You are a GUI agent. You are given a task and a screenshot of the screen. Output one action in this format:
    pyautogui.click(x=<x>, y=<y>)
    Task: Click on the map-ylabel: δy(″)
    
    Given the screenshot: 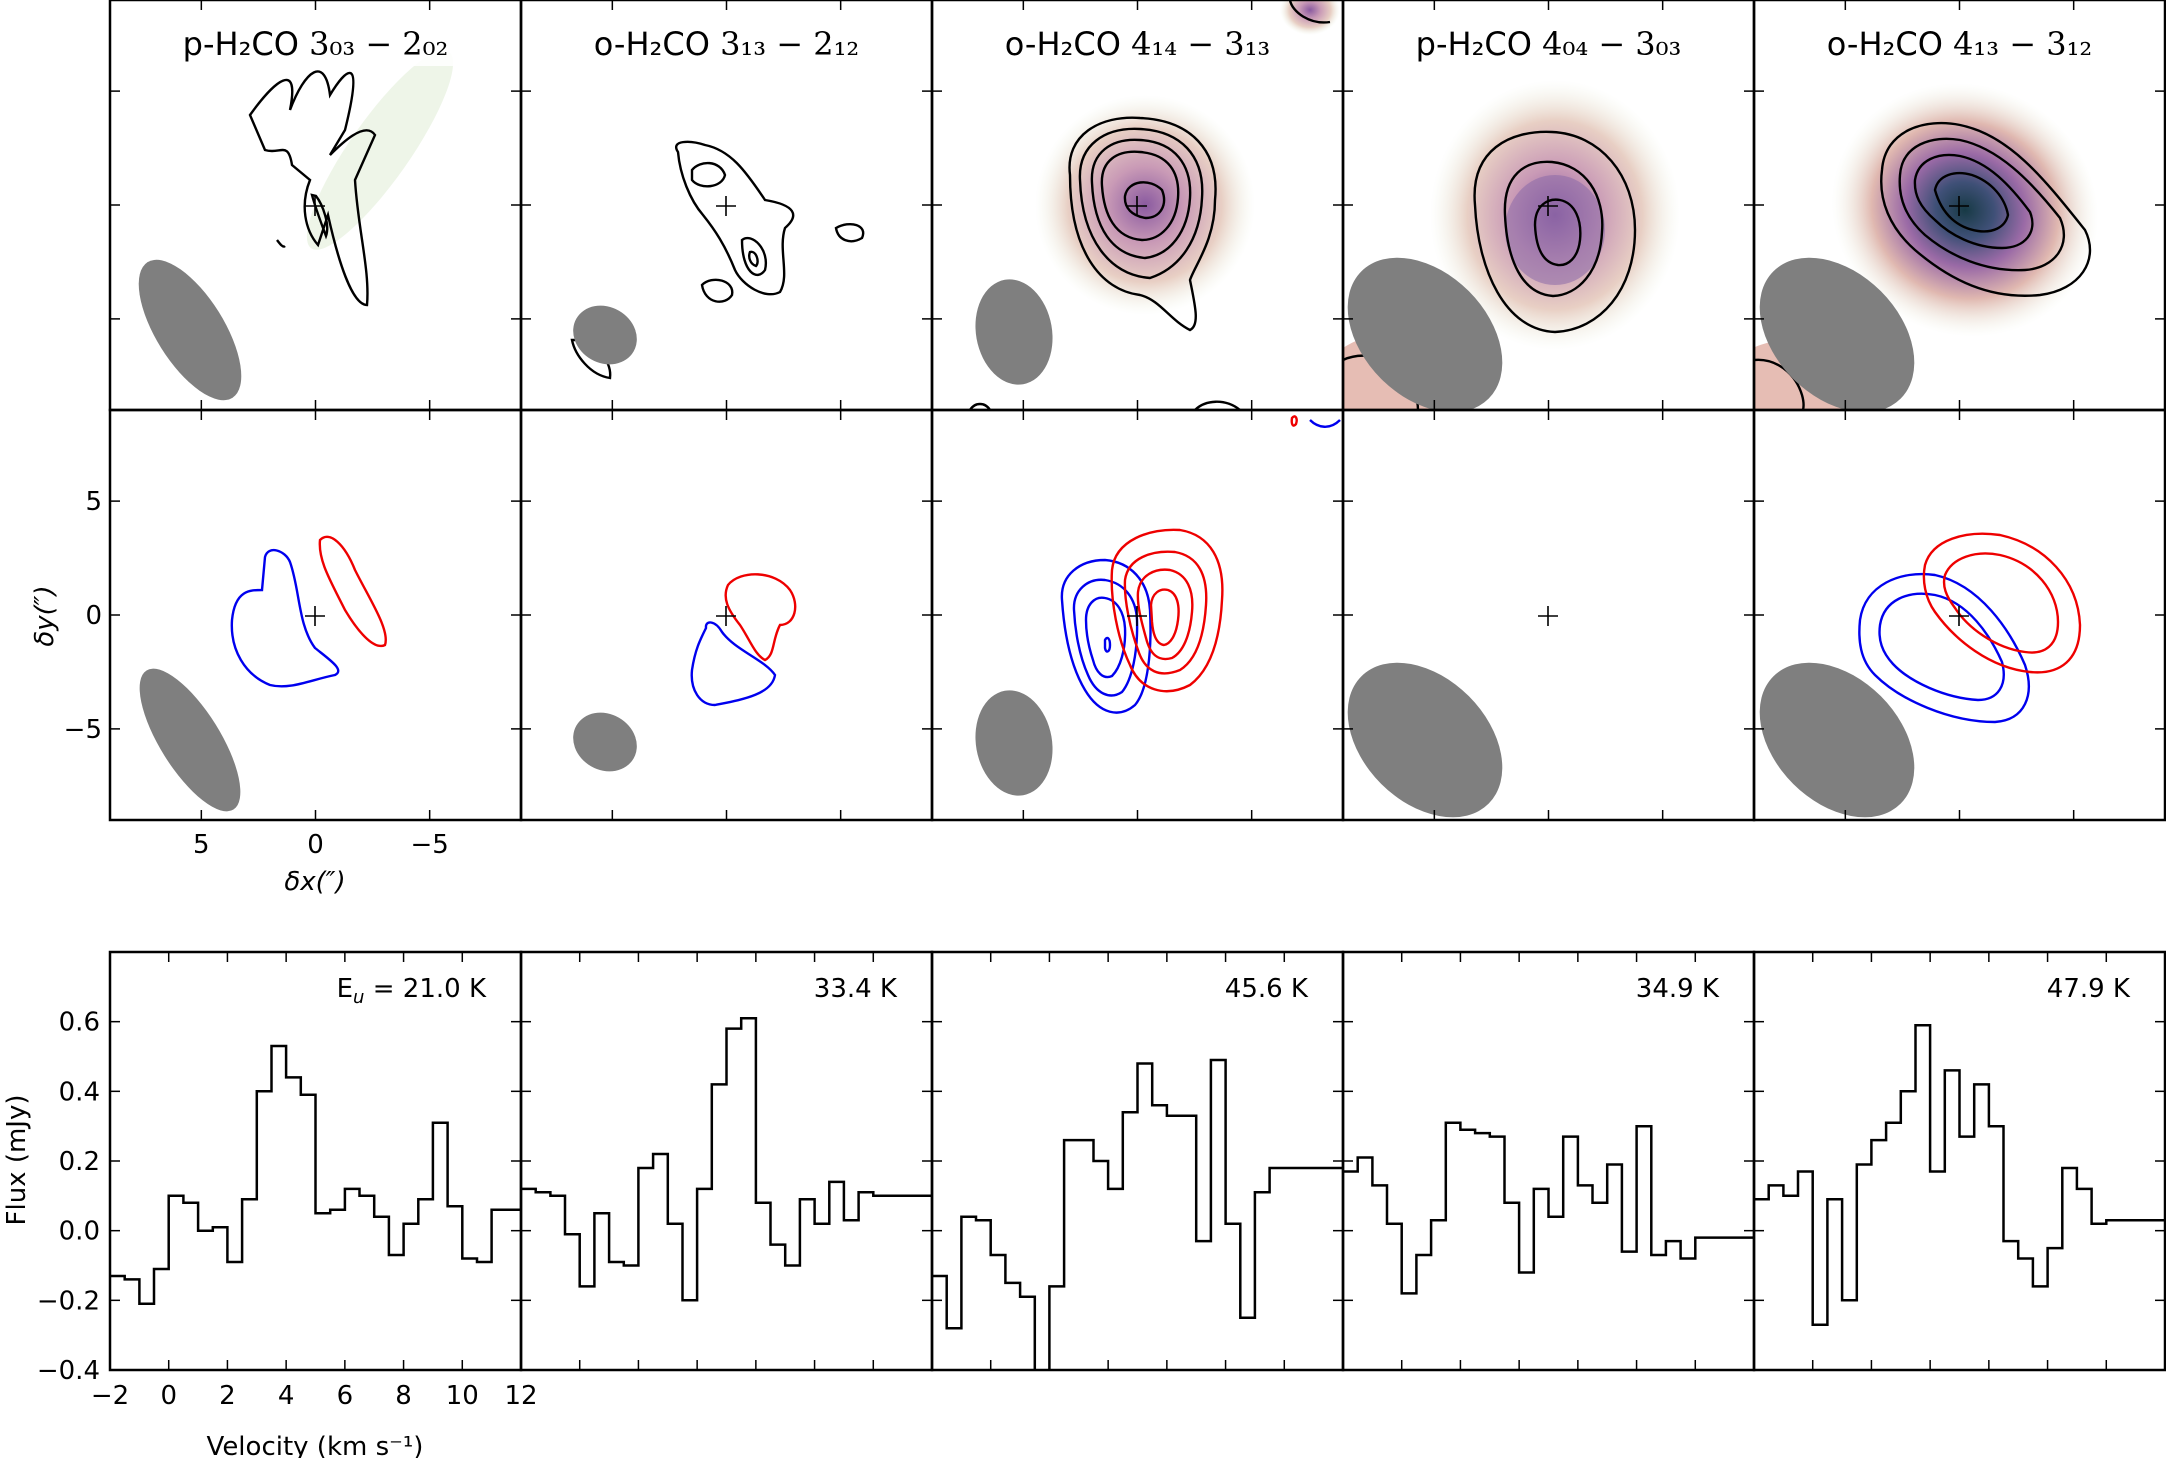 What is the action you would take?
    pyautogui.click(x=45, y=615)
    